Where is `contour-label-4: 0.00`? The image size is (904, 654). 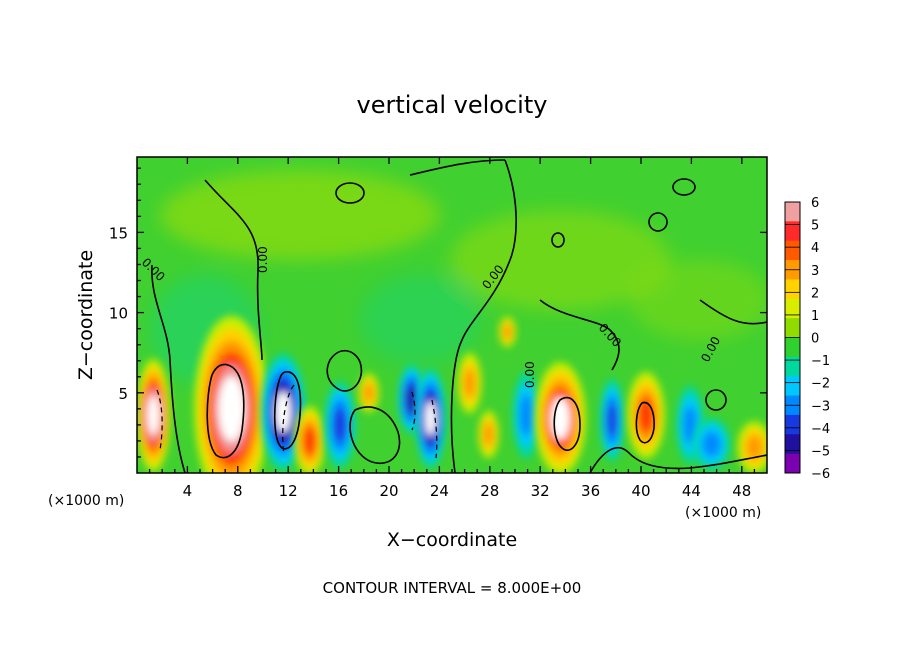
contour-label-4: 0.00 is located at coordinates (530, 374).